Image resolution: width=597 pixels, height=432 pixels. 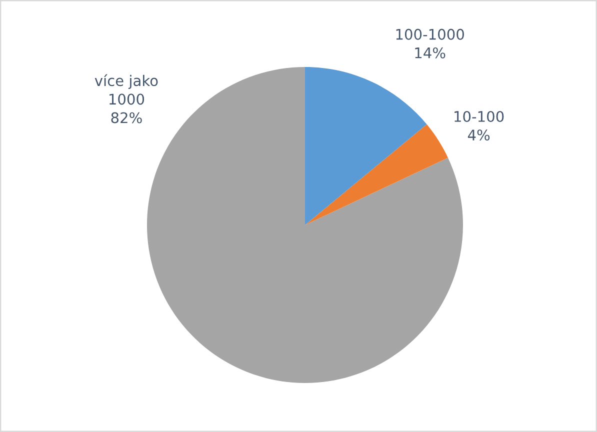 What do you see at coordinates (126, 118) in the screenshot?
I see `data-label: 82%` at bounding box center [126, 118].